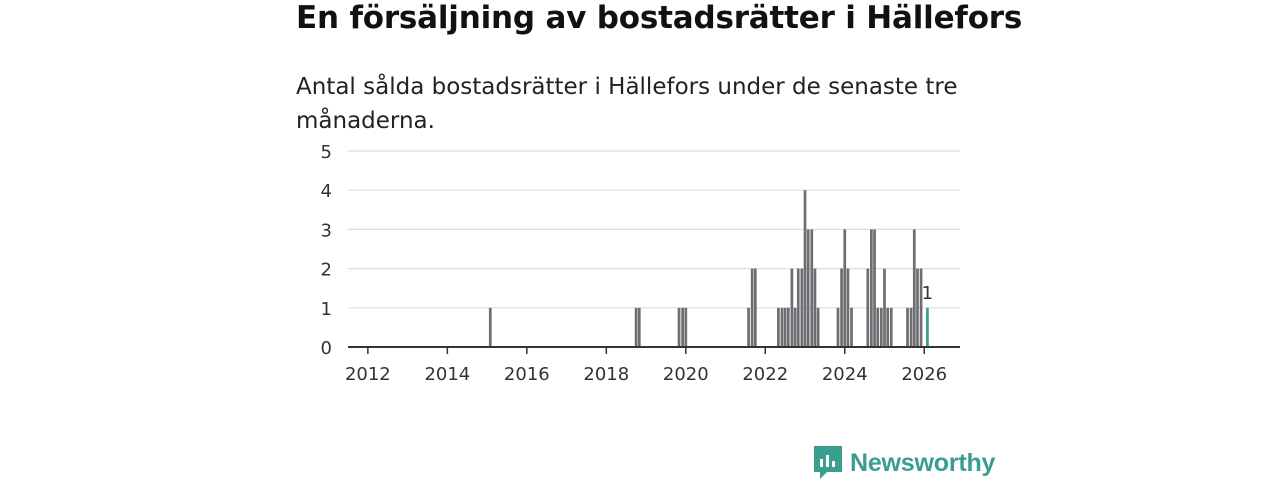 This screenshot has width=1280, height=480. I want to click on y-tick-label: 1, so click(326, 309).